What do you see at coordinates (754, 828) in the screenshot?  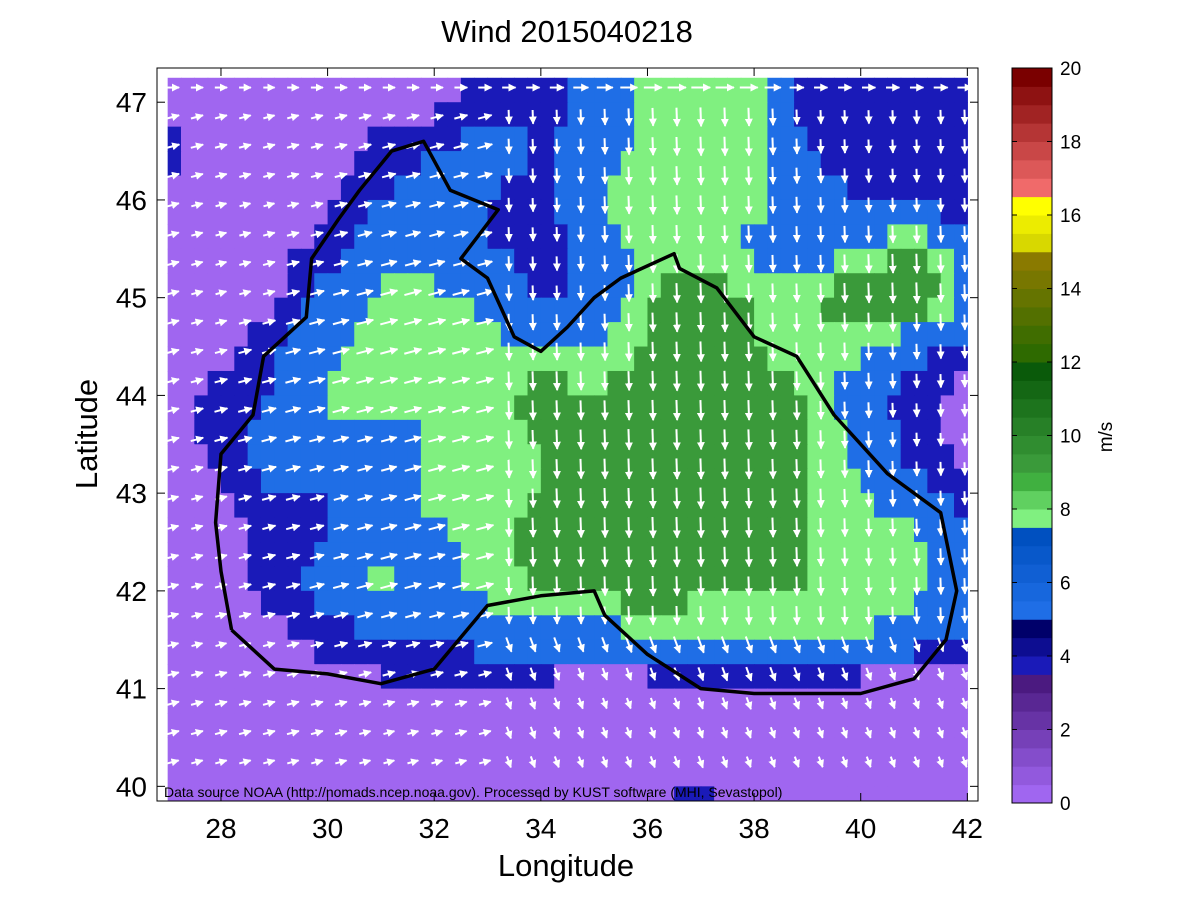 I see `x-tick-label: 38` at bounding box center [754, 828].